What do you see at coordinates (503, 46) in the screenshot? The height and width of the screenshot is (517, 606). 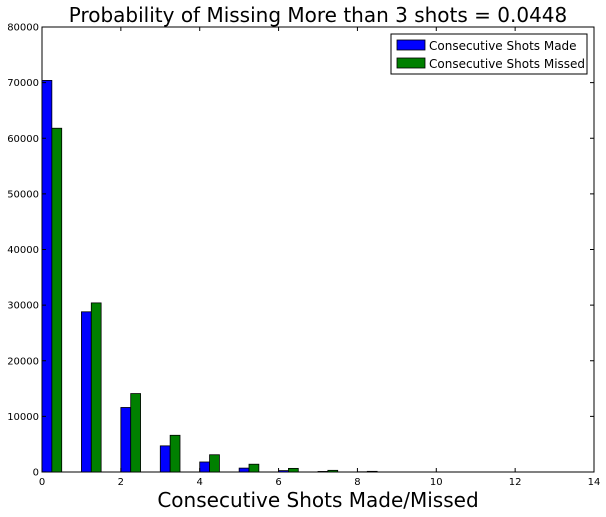 I see `legend-label: Consecutive Shots Made` at bounding box center [503, 46].